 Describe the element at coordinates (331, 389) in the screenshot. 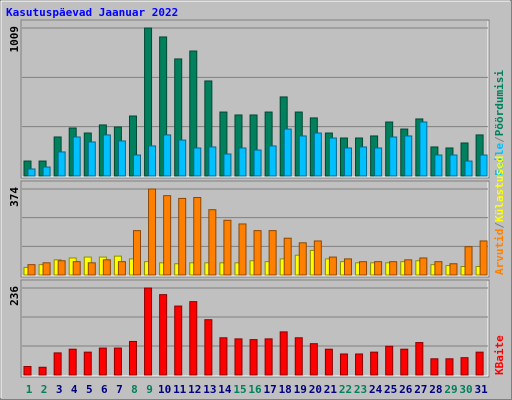

I see `x-tick-label: 21` at that location.